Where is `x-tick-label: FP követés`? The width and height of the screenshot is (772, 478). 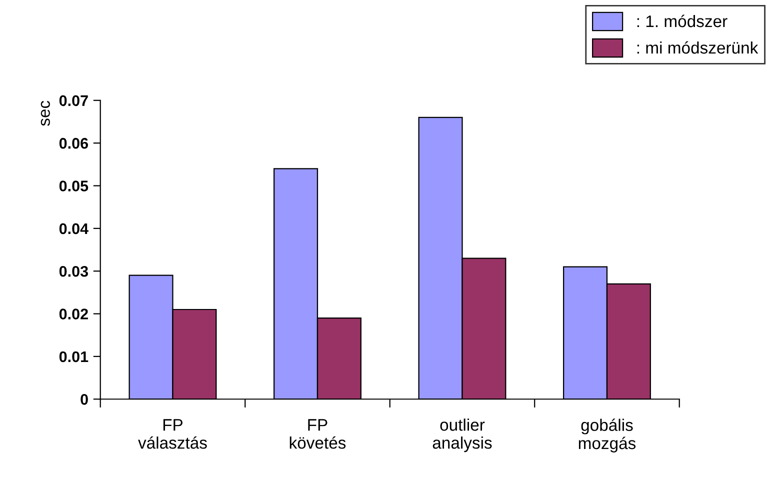
x-tick-label: FP követés is located at coordinates (318, 434).